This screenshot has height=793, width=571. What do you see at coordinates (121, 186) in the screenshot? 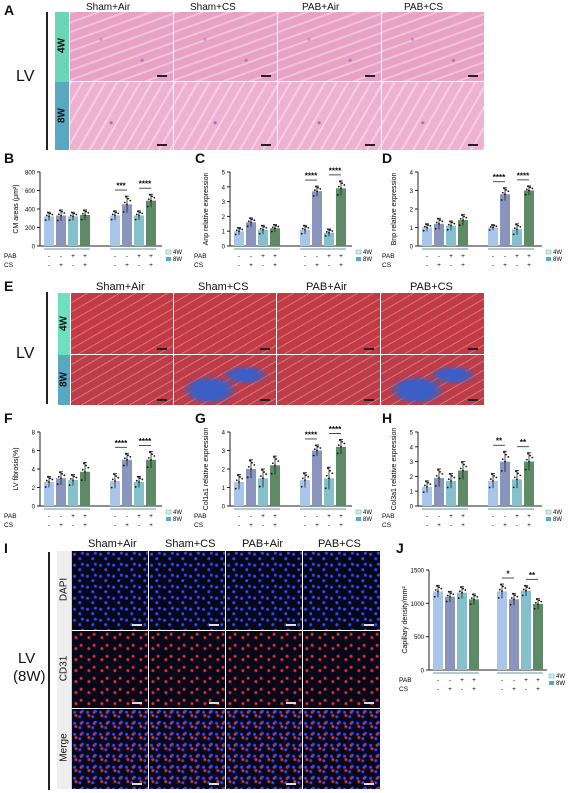
I see `significance-label: ***` at bounding box center [121, 186].